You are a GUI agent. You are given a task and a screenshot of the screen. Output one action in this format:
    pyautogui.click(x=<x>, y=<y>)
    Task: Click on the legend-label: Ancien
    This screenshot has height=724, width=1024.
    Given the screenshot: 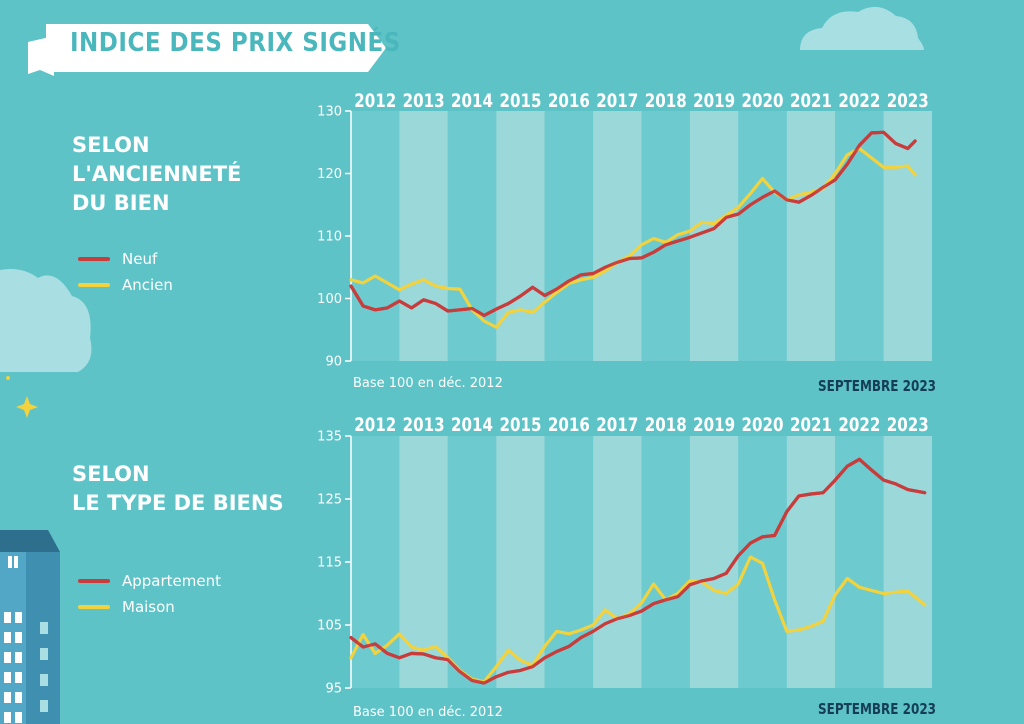 What is the action you would take?
    pyautogui.click(x=147, y=285)
    